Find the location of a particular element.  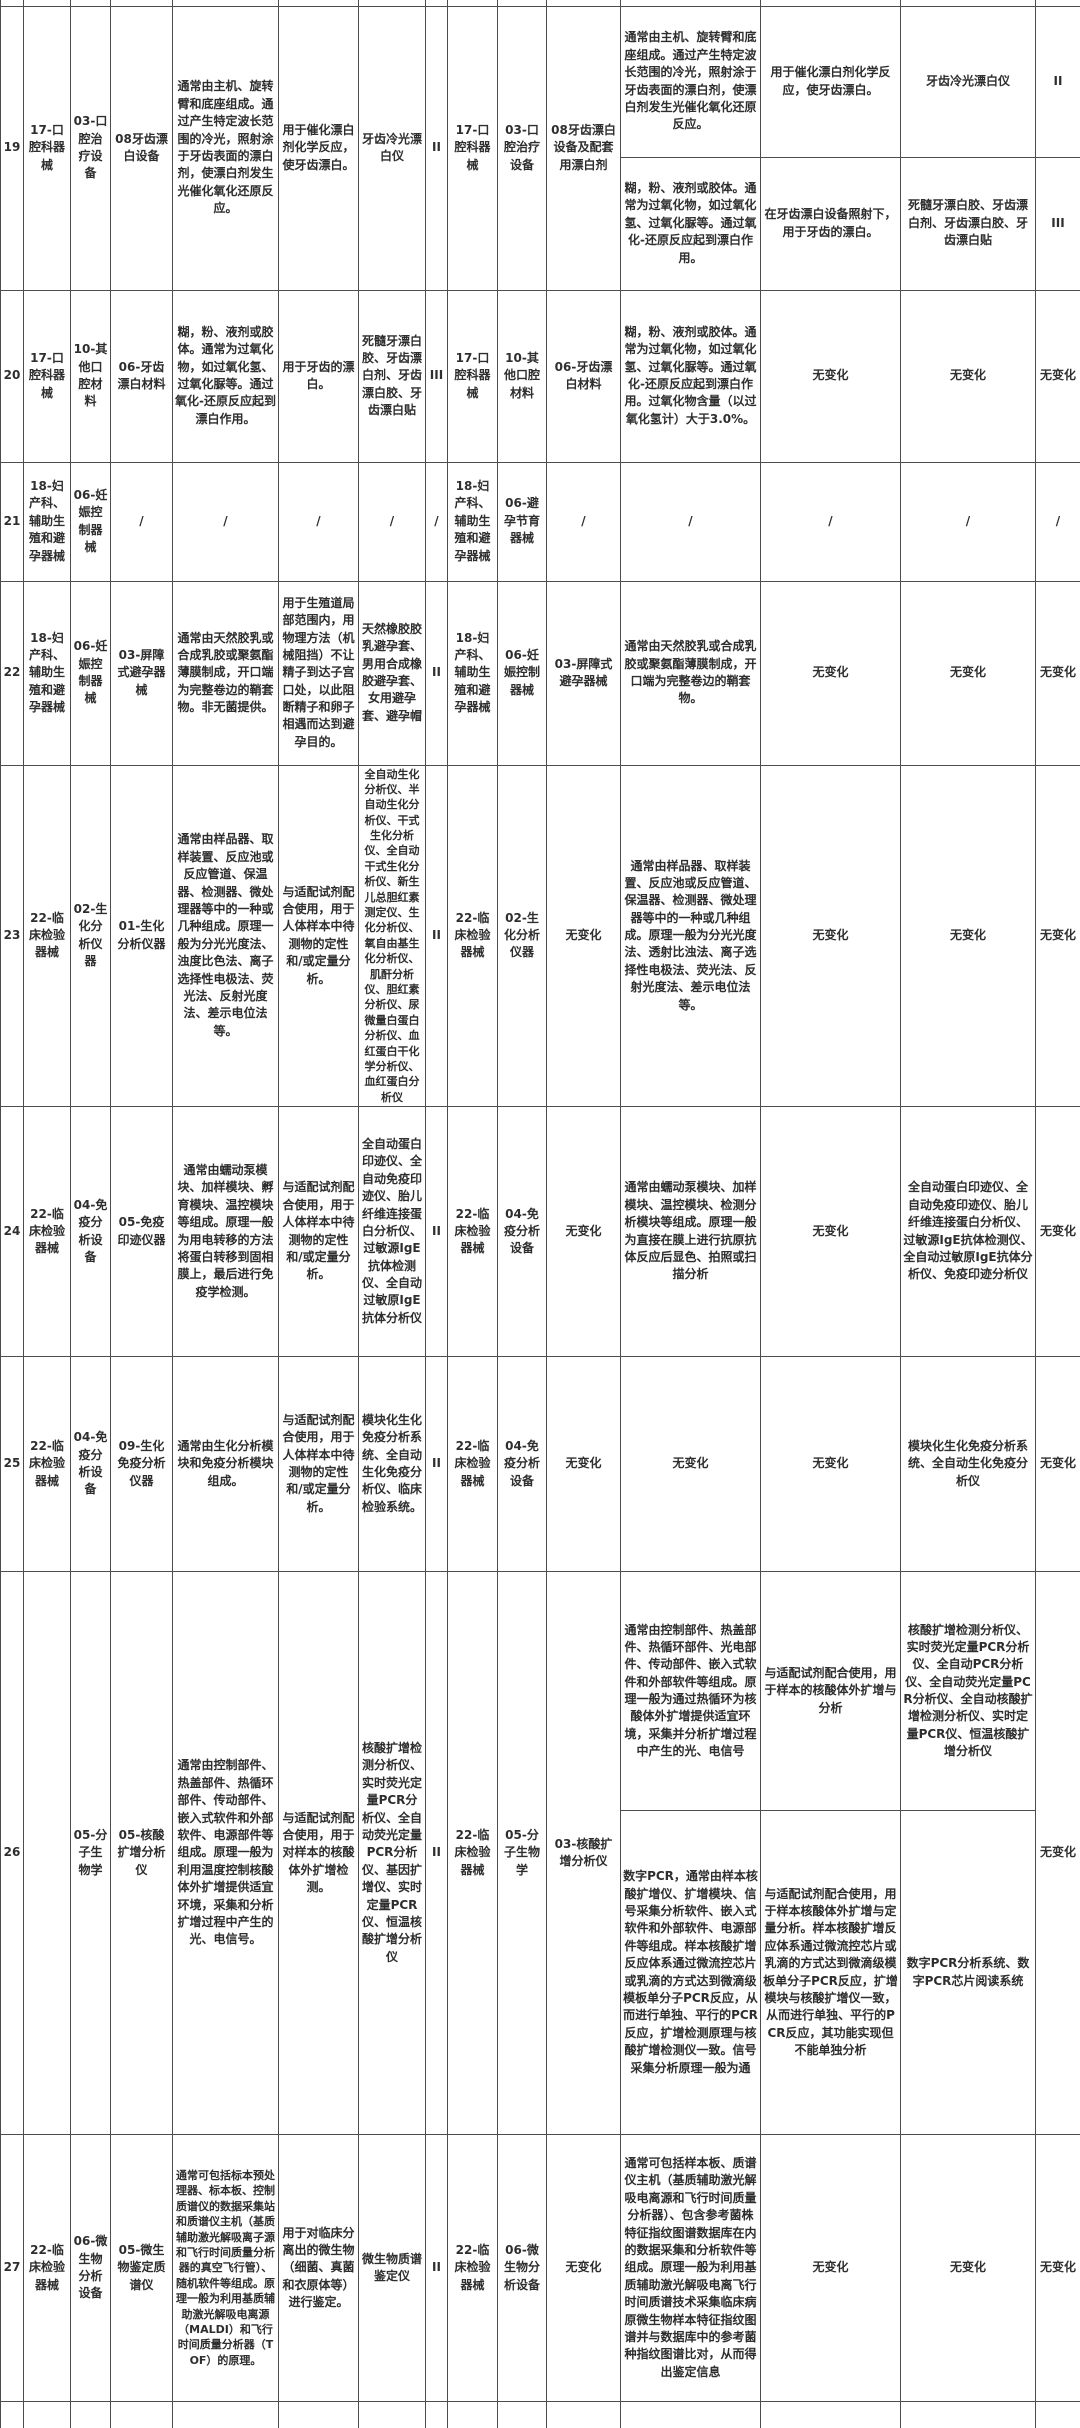

r25-old-category2: 04-免疫分析设备 is located at coordinates (91, 1464).